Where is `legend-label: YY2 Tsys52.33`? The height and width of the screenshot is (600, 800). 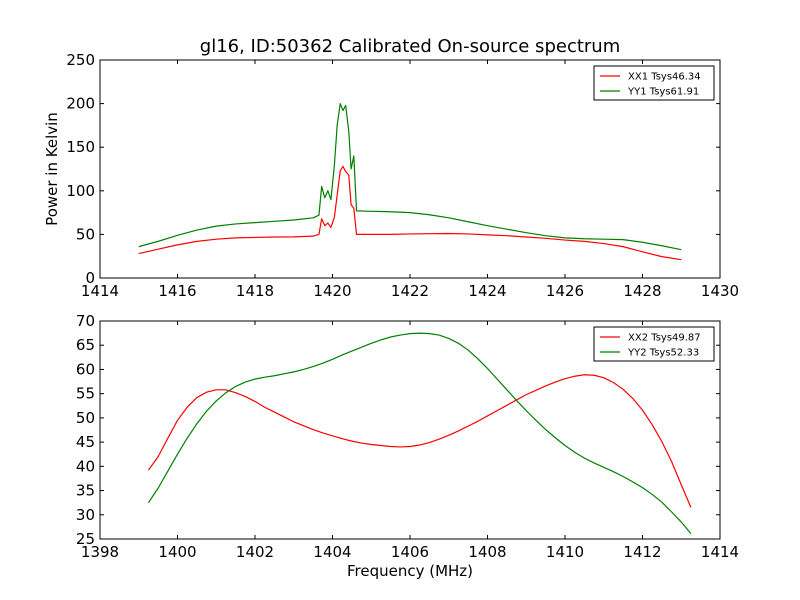
legend-label: YY2 Tsys52.33 is located at coordinates (663, 353).